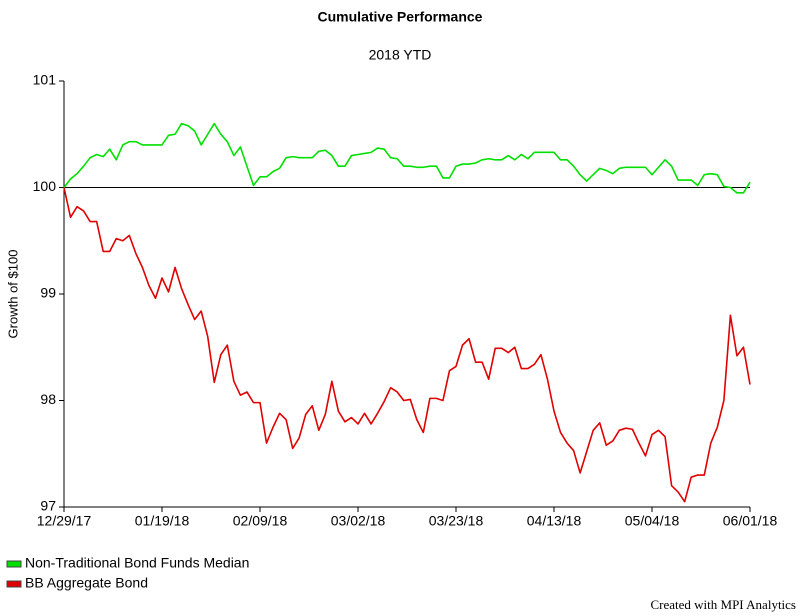  Describe the element at coordinates (554, 521) in the screenshot. I see `x-tick-label: 04/13/18` at that location.